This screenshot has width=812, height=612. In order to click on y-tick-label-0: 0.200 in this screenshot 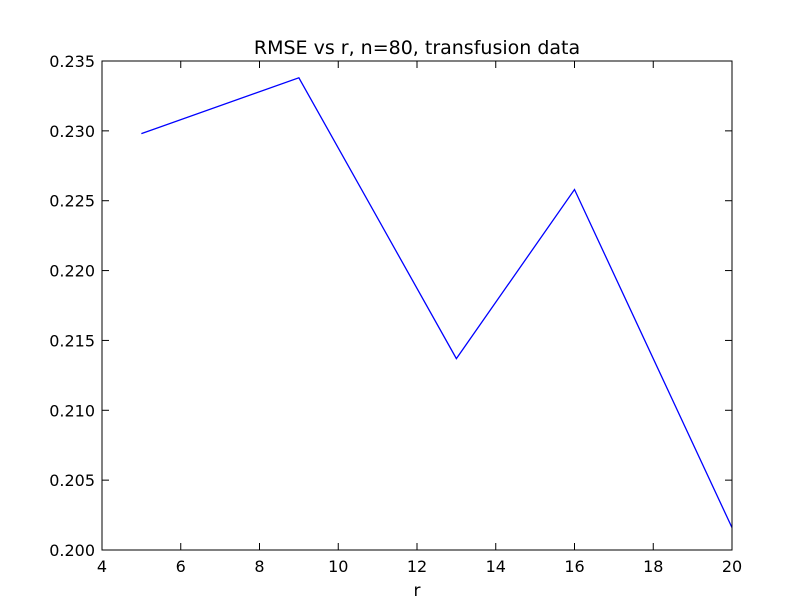, I will do `click(72, 550)`.